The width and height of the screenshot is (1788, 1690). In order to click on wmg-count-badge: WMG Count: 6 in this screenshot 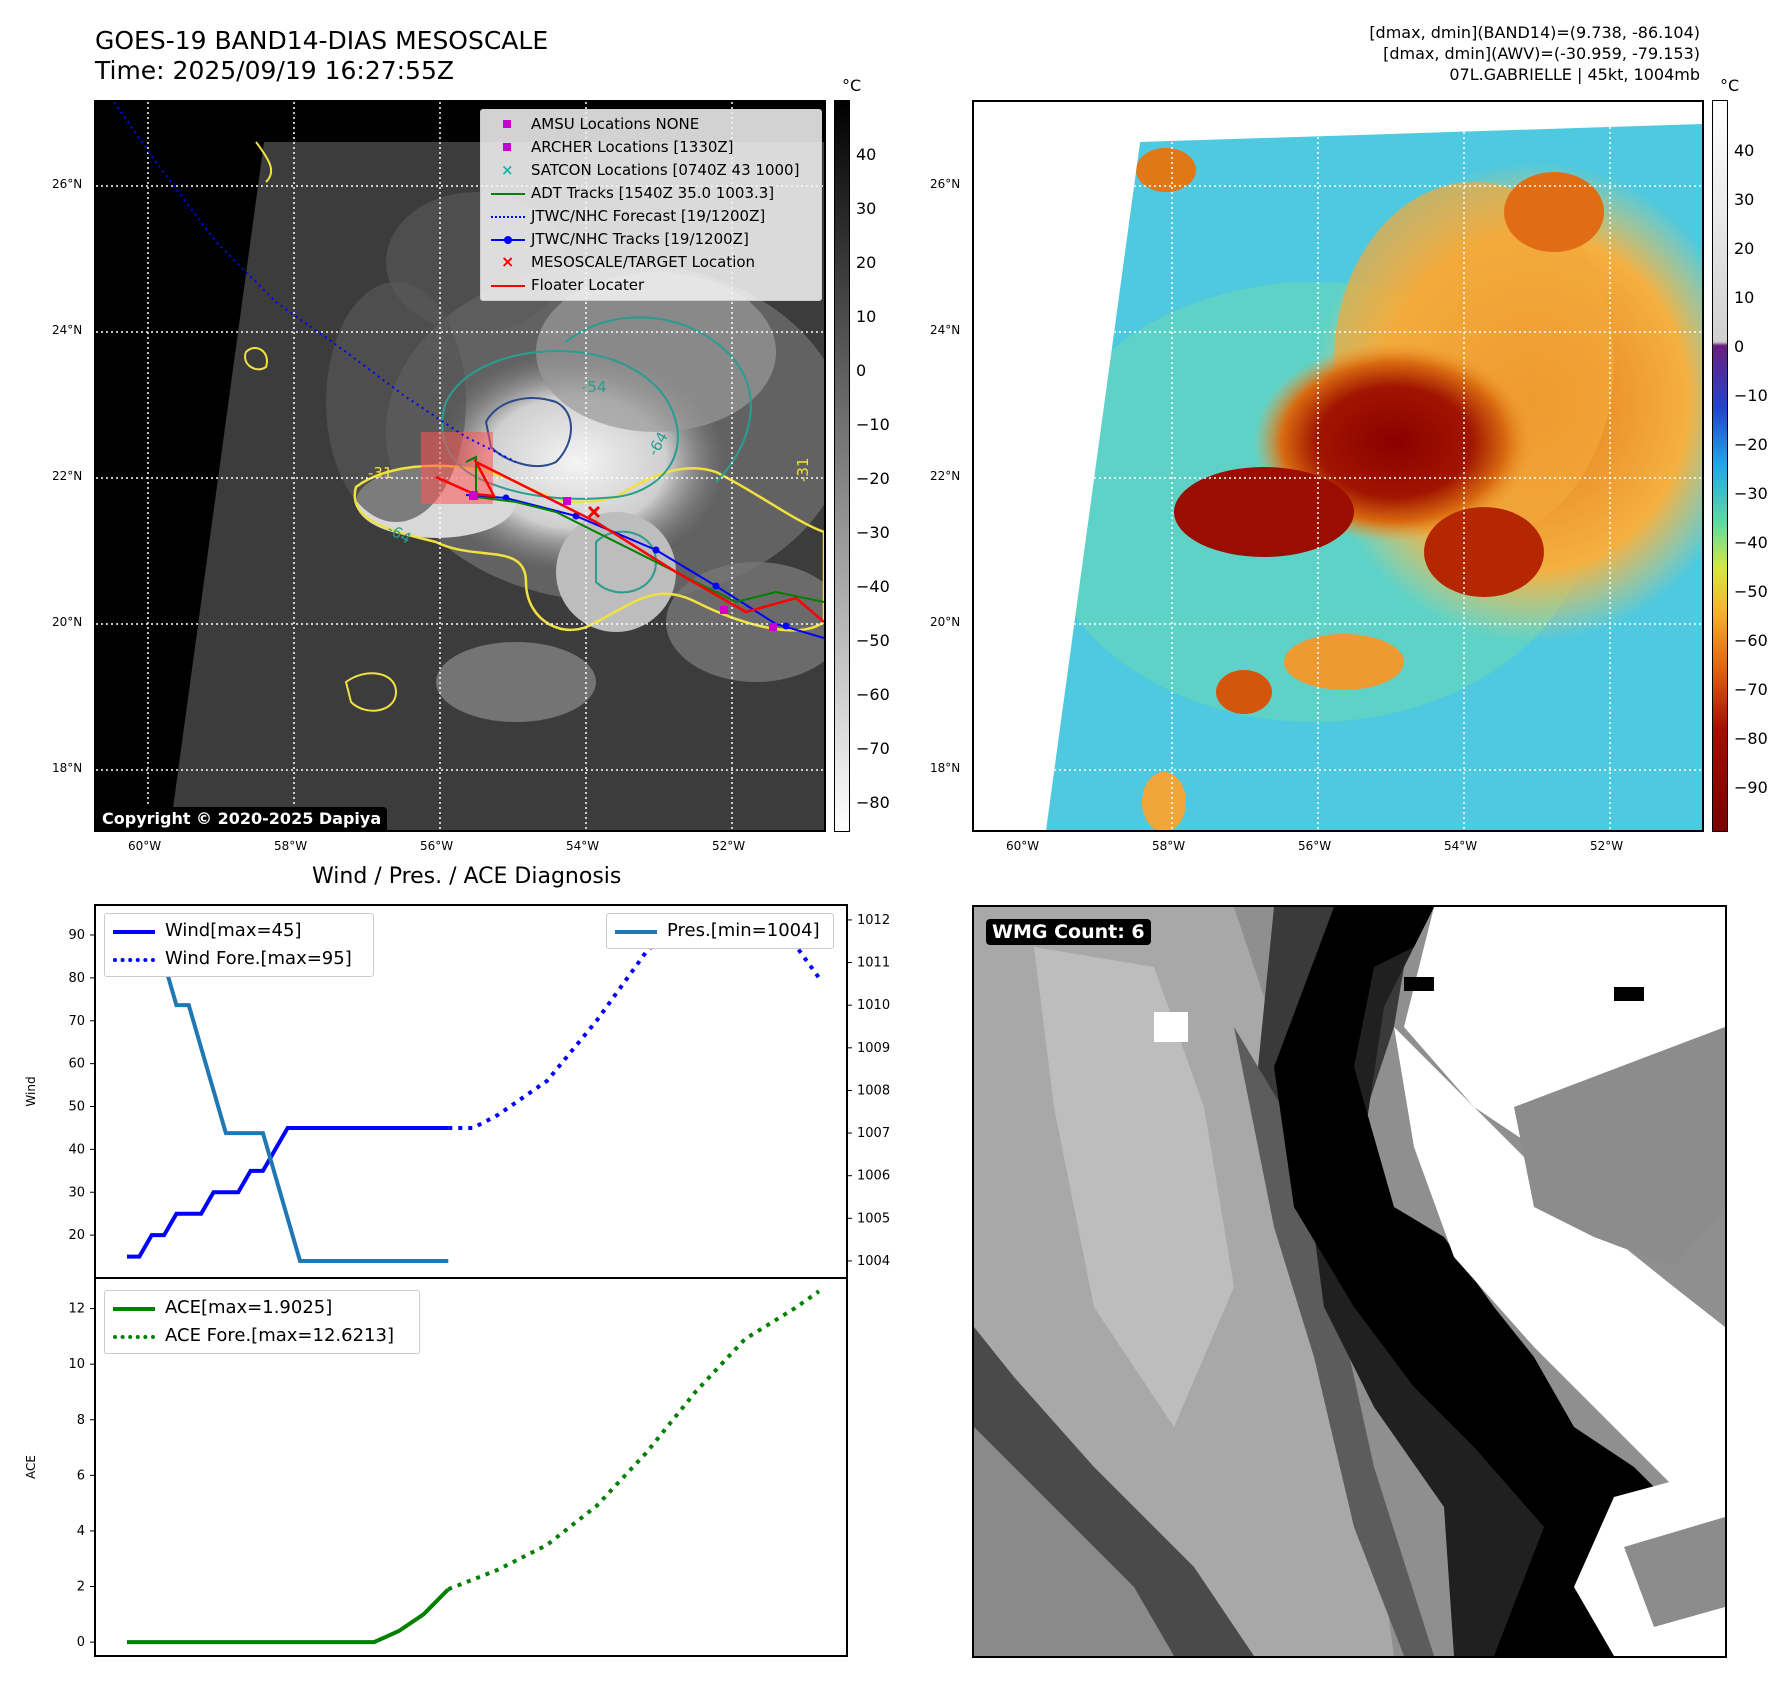, I will do `click(1068, 932)`.